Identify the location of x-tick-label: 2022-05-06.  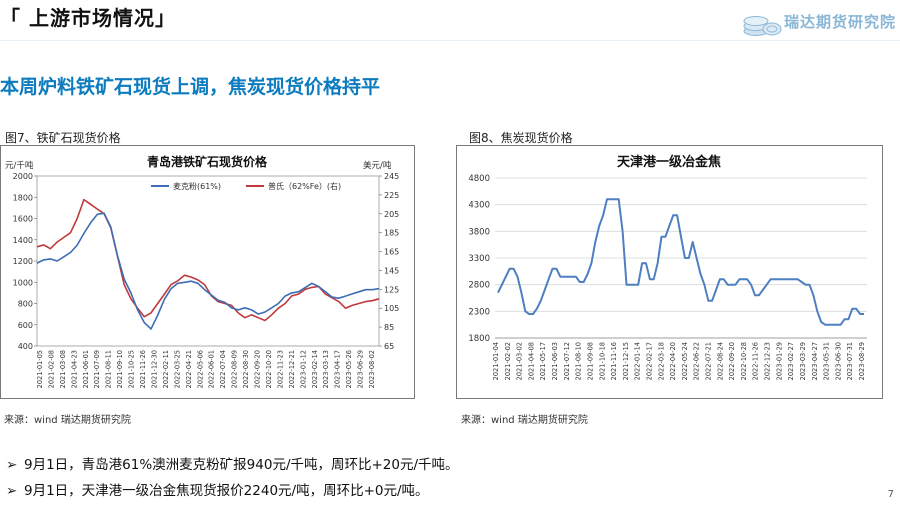
(200, 369).